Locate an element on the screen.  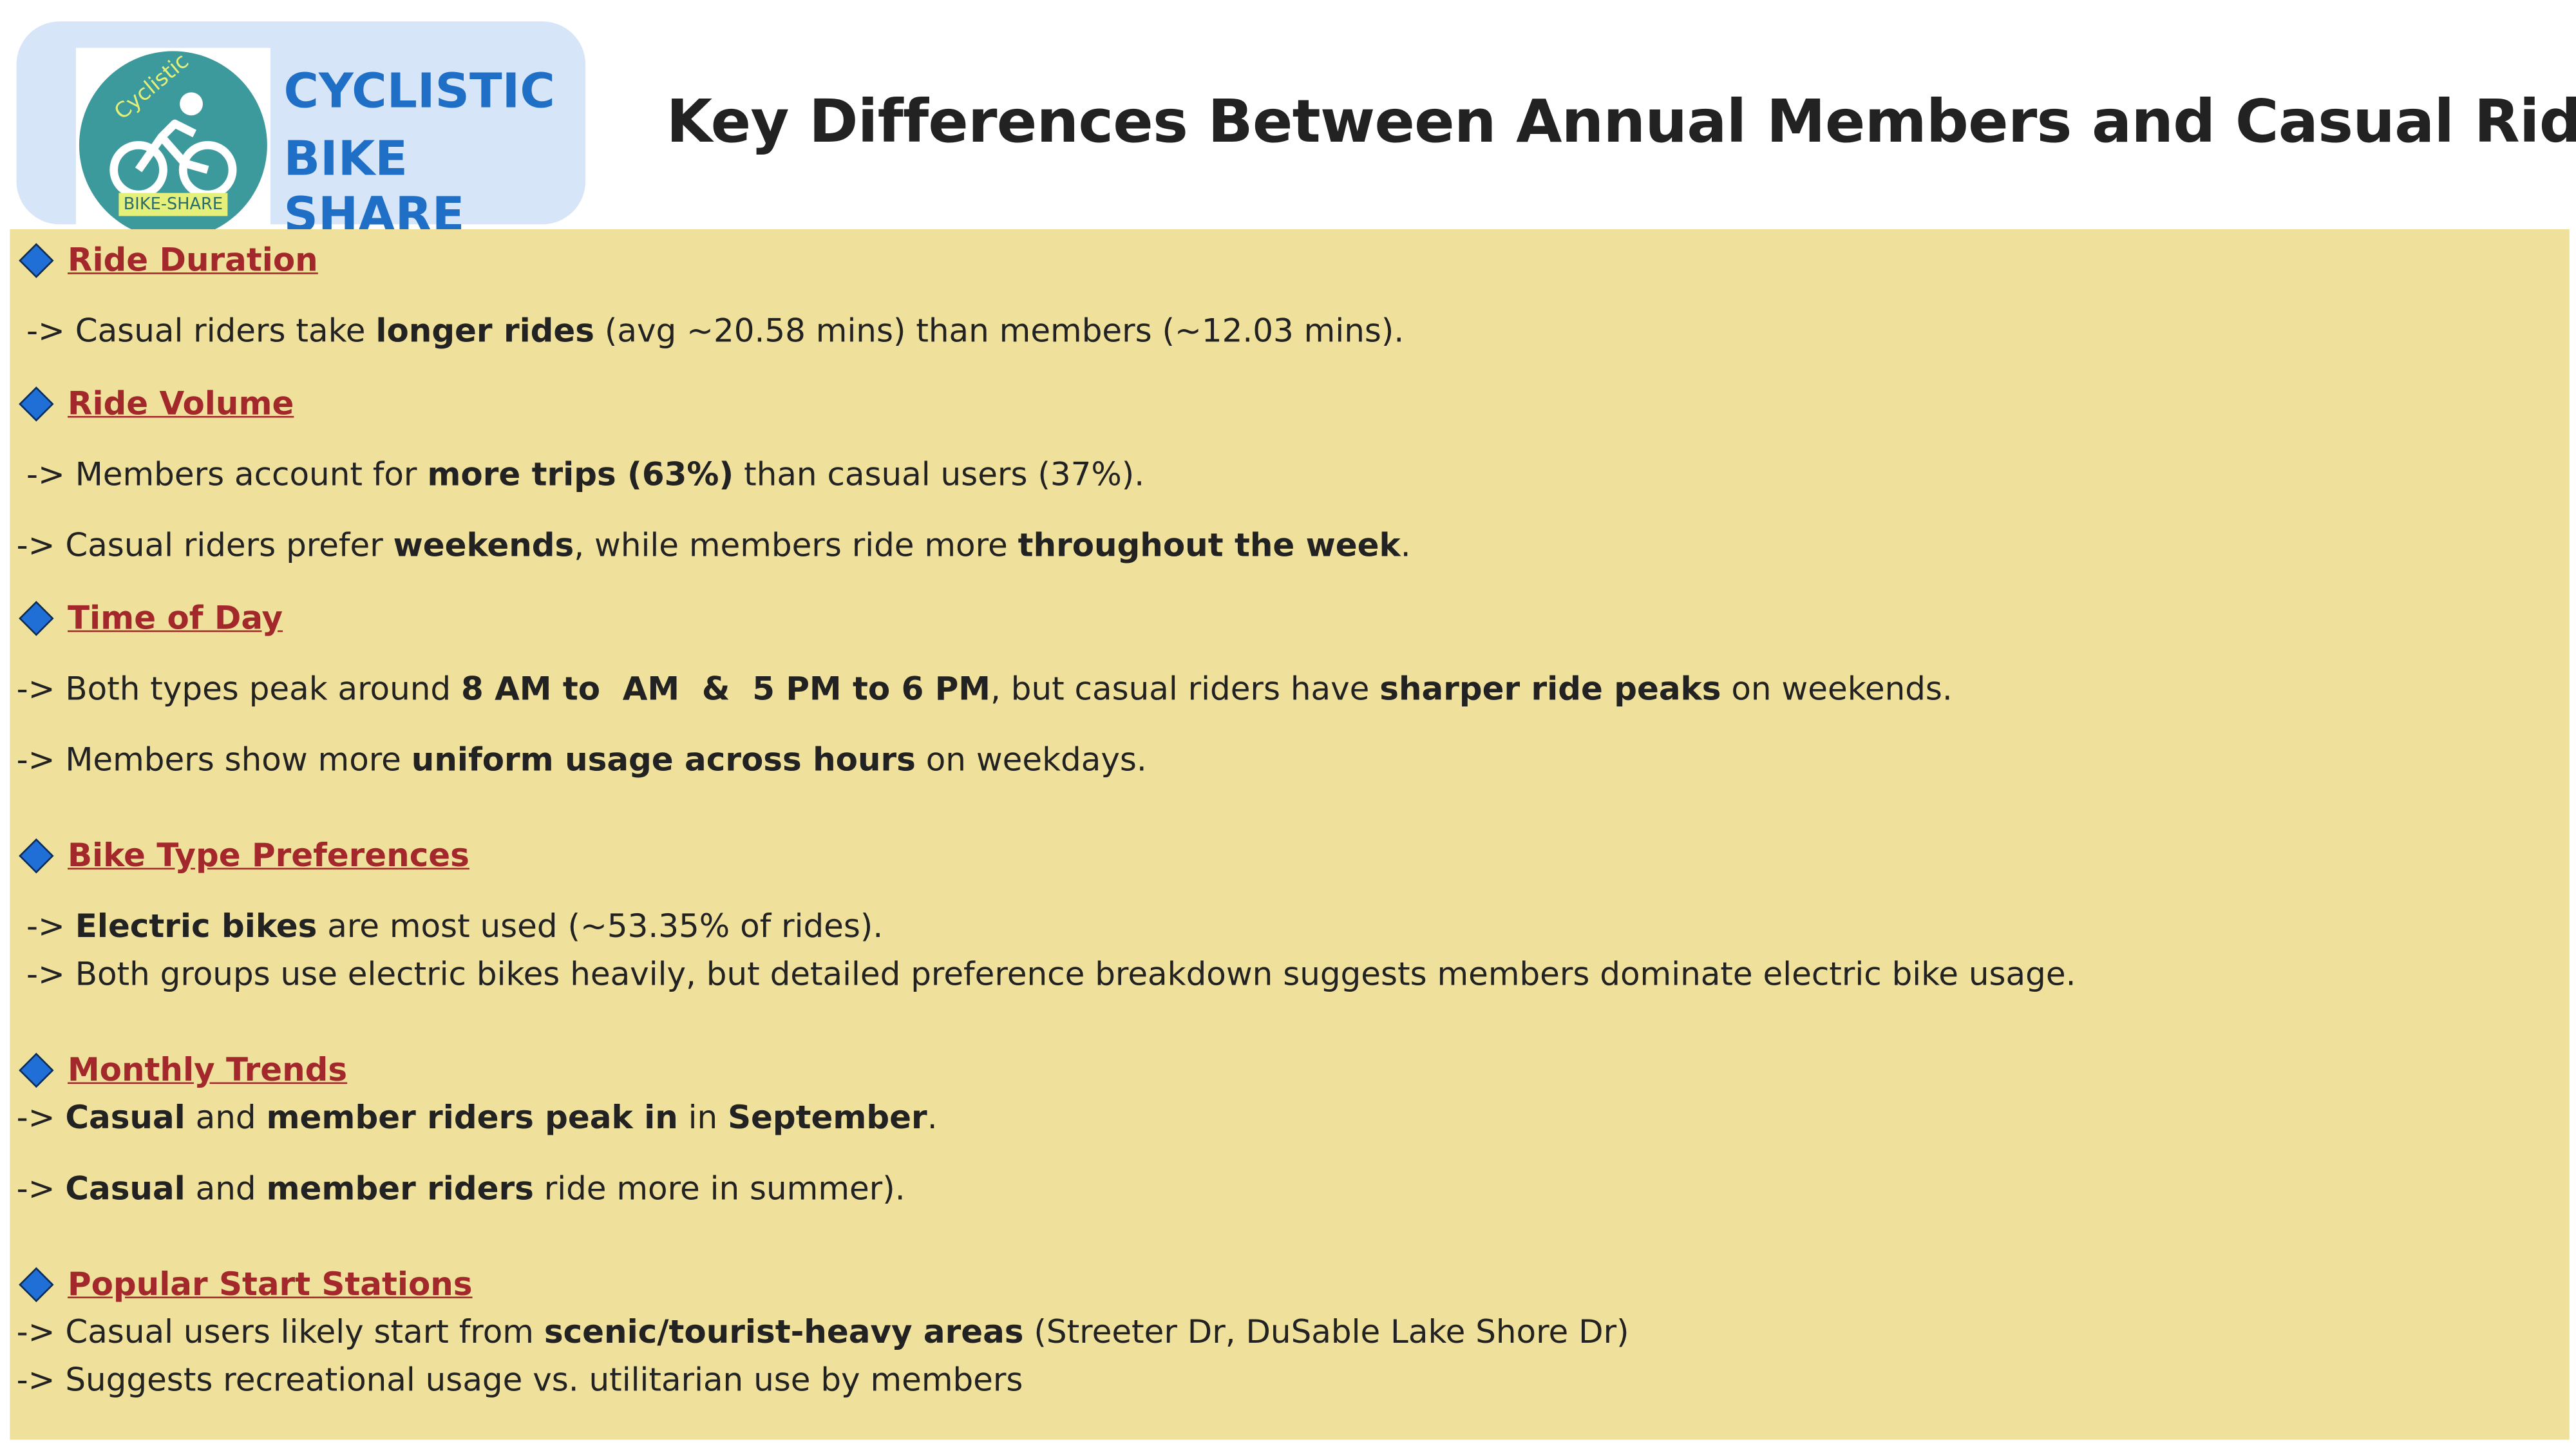
emphasis: sharper ride peaks is located at coordinates (1550, 689).